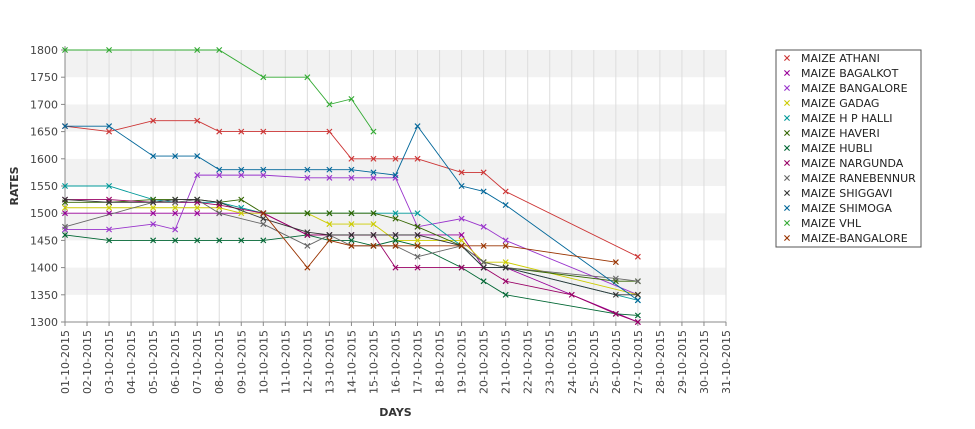  Describe the element at coordinates (131, 362) in the screenshot. I see `x-tick-label: 04-10-2015` at that location.